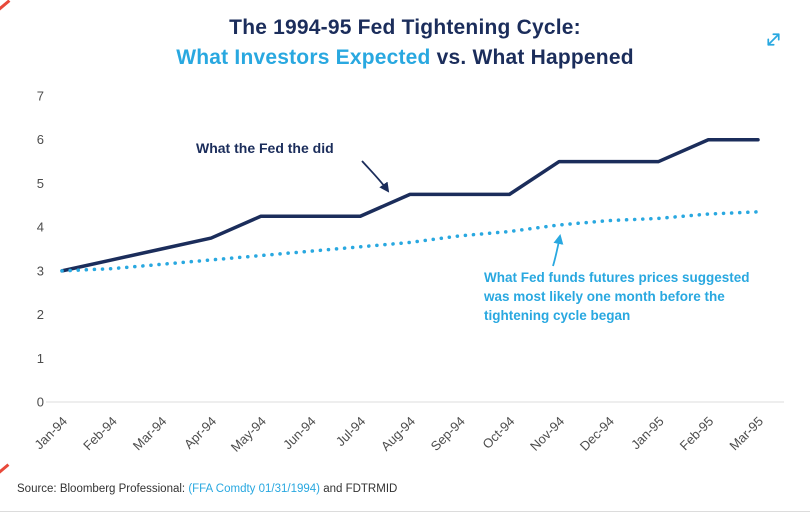 Image resolution: width=810 pixels, height=512 pixels. I want to click on x-tick-label: Mar-95, so click(746, 434).